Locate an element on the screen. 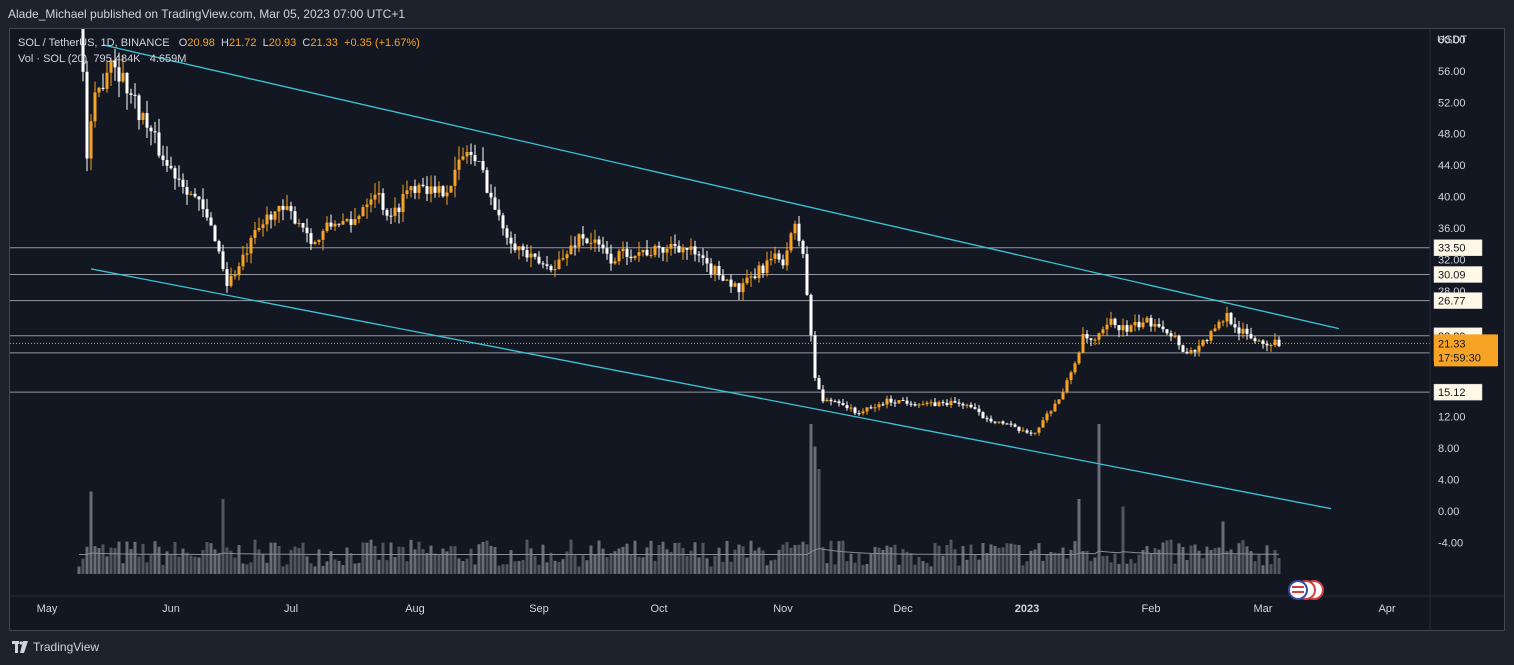  y-tick-label: 48.00 is located at coordinates (1452, 135).